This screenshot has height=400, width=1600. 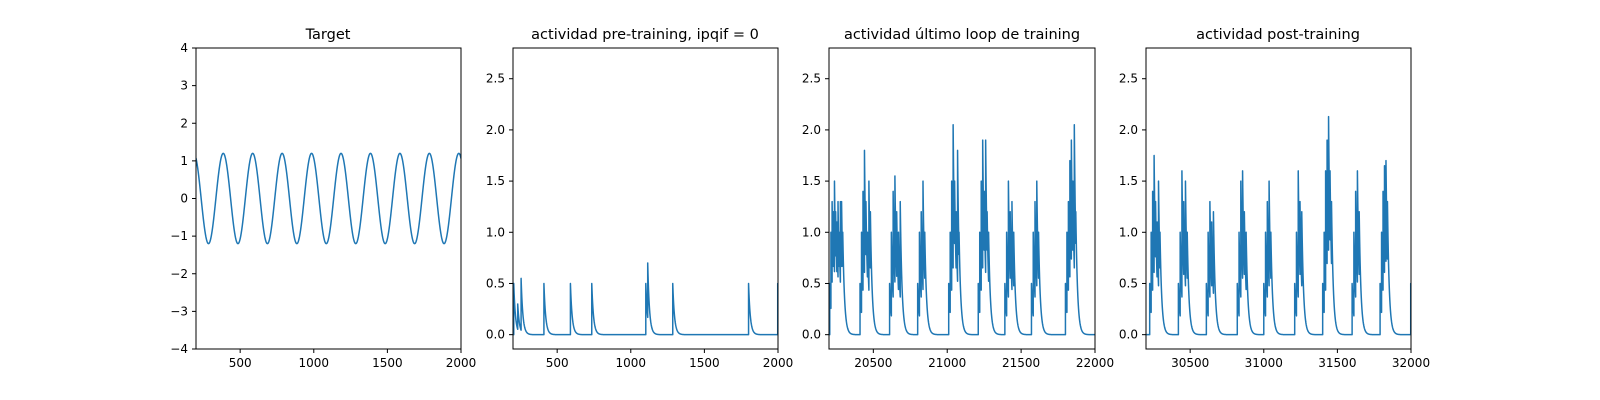 What do you see at coordinates (1264, 363) in the screenshot?
I see `x-tick-label: 31000` at bounding box center [1264, 363].